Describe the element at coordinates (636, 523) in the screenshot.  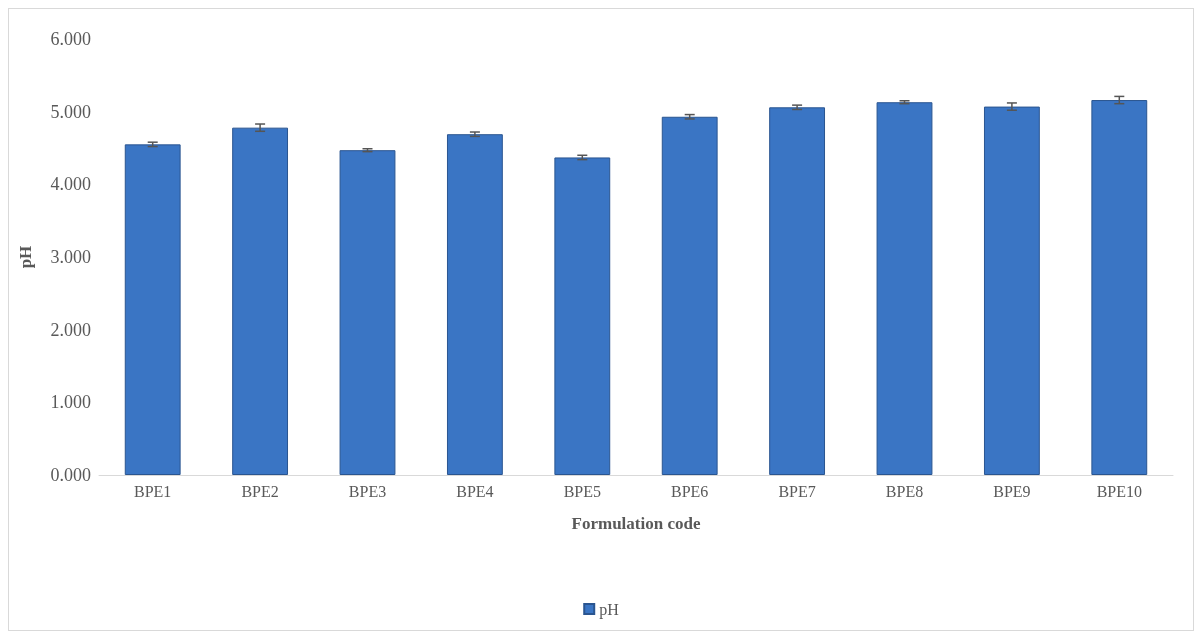
I see `x-axis-title: Formulation code` at that location.